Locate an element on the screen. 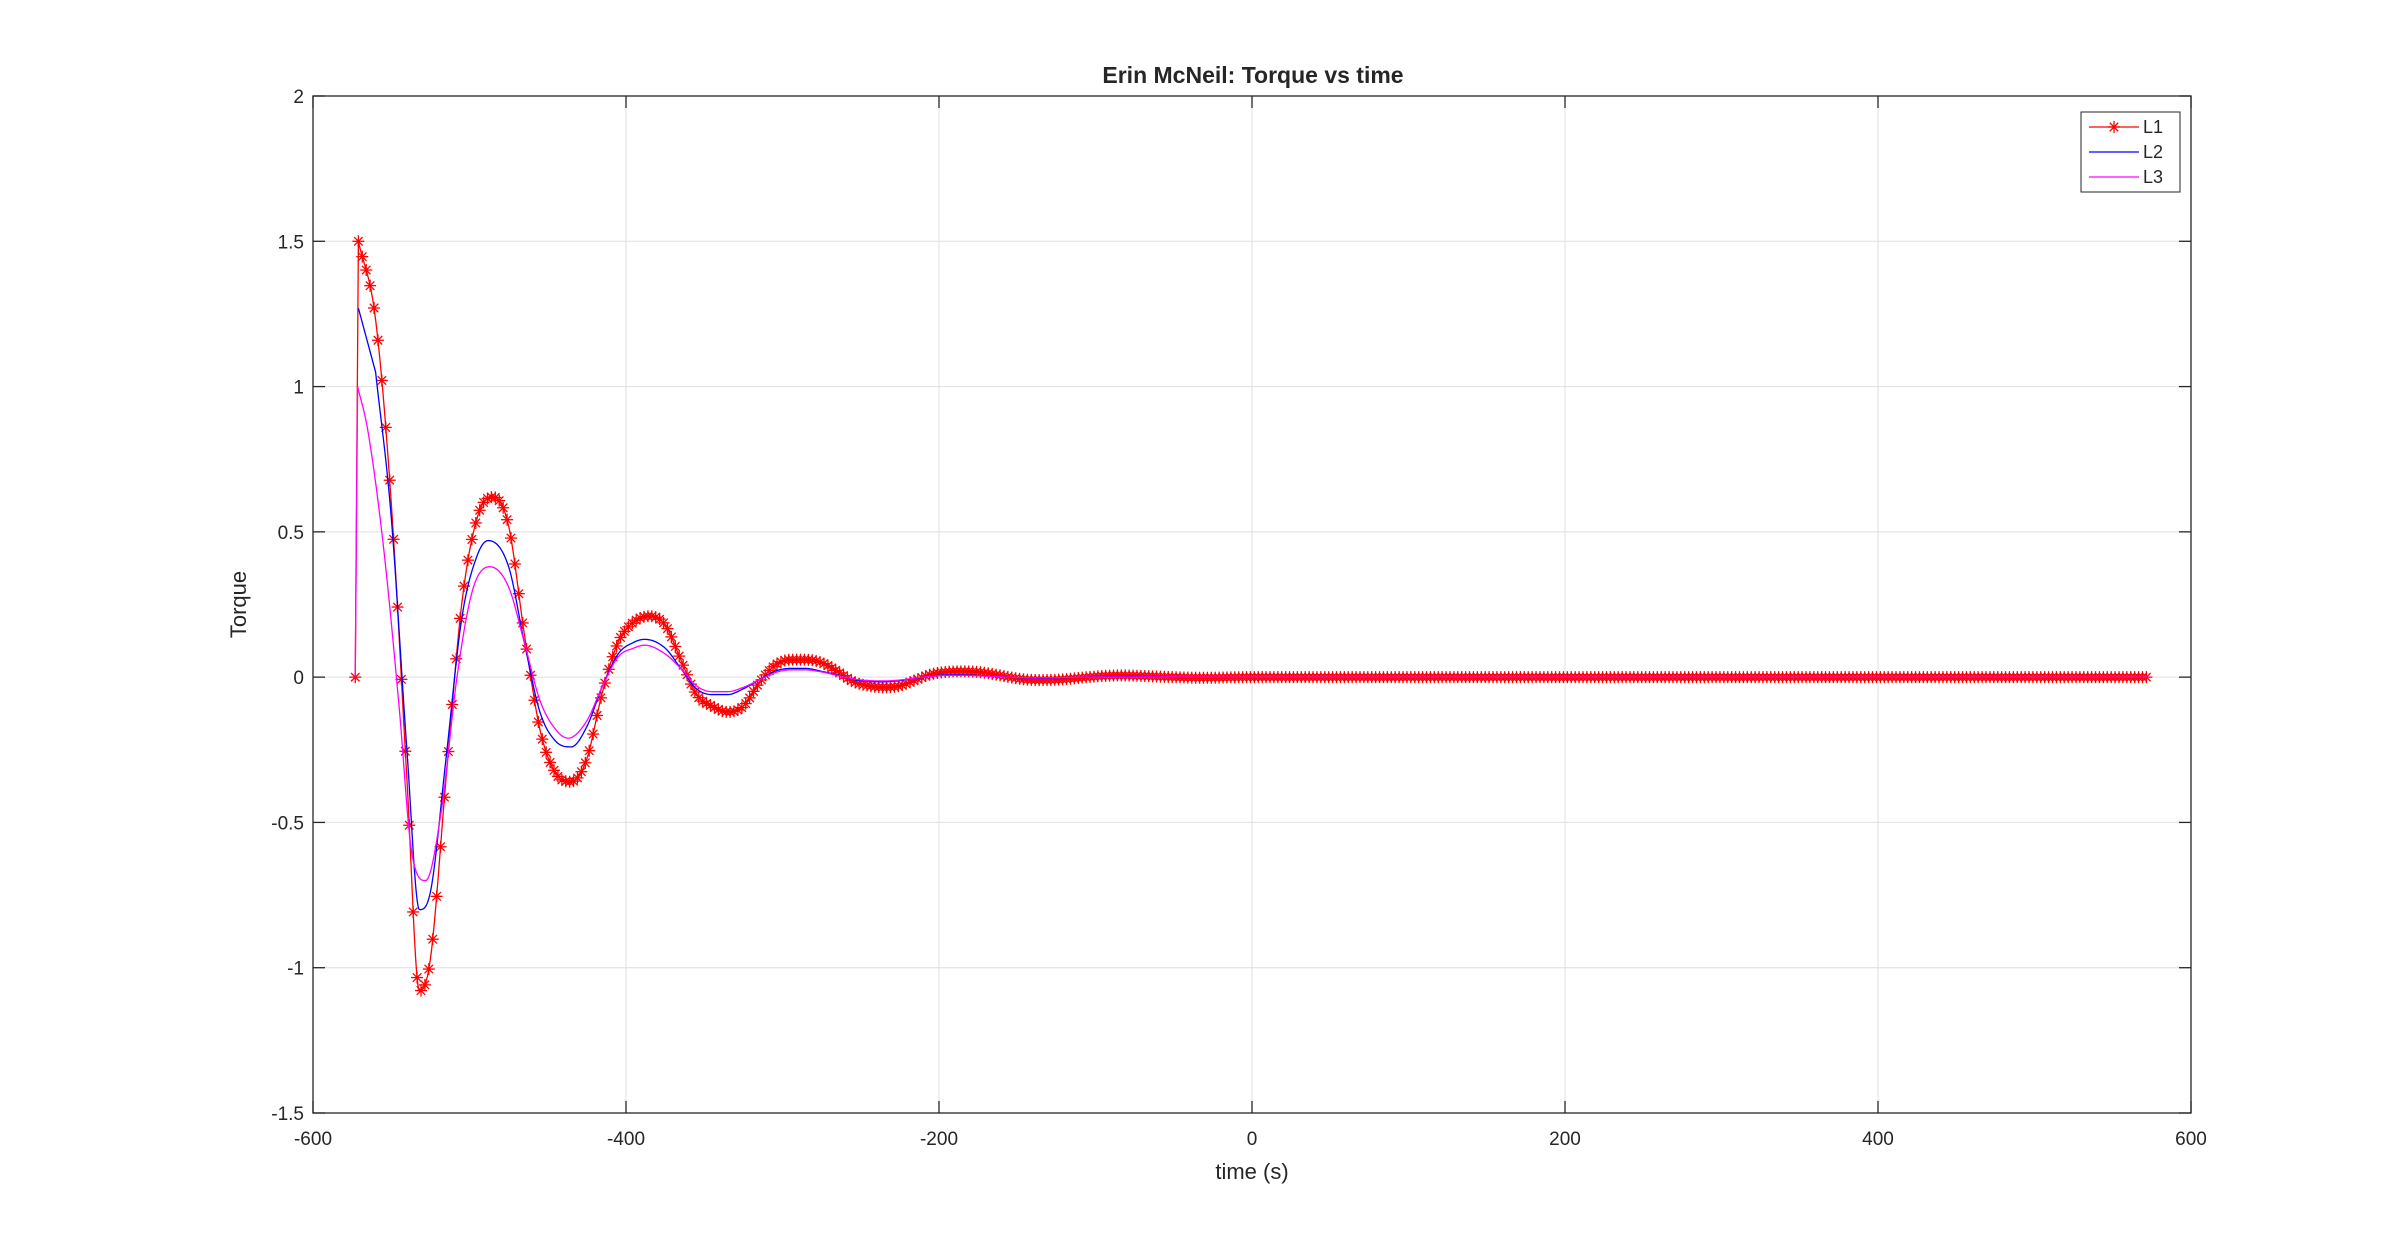  legend-label: L1 is located at coordinates (2153, 127).